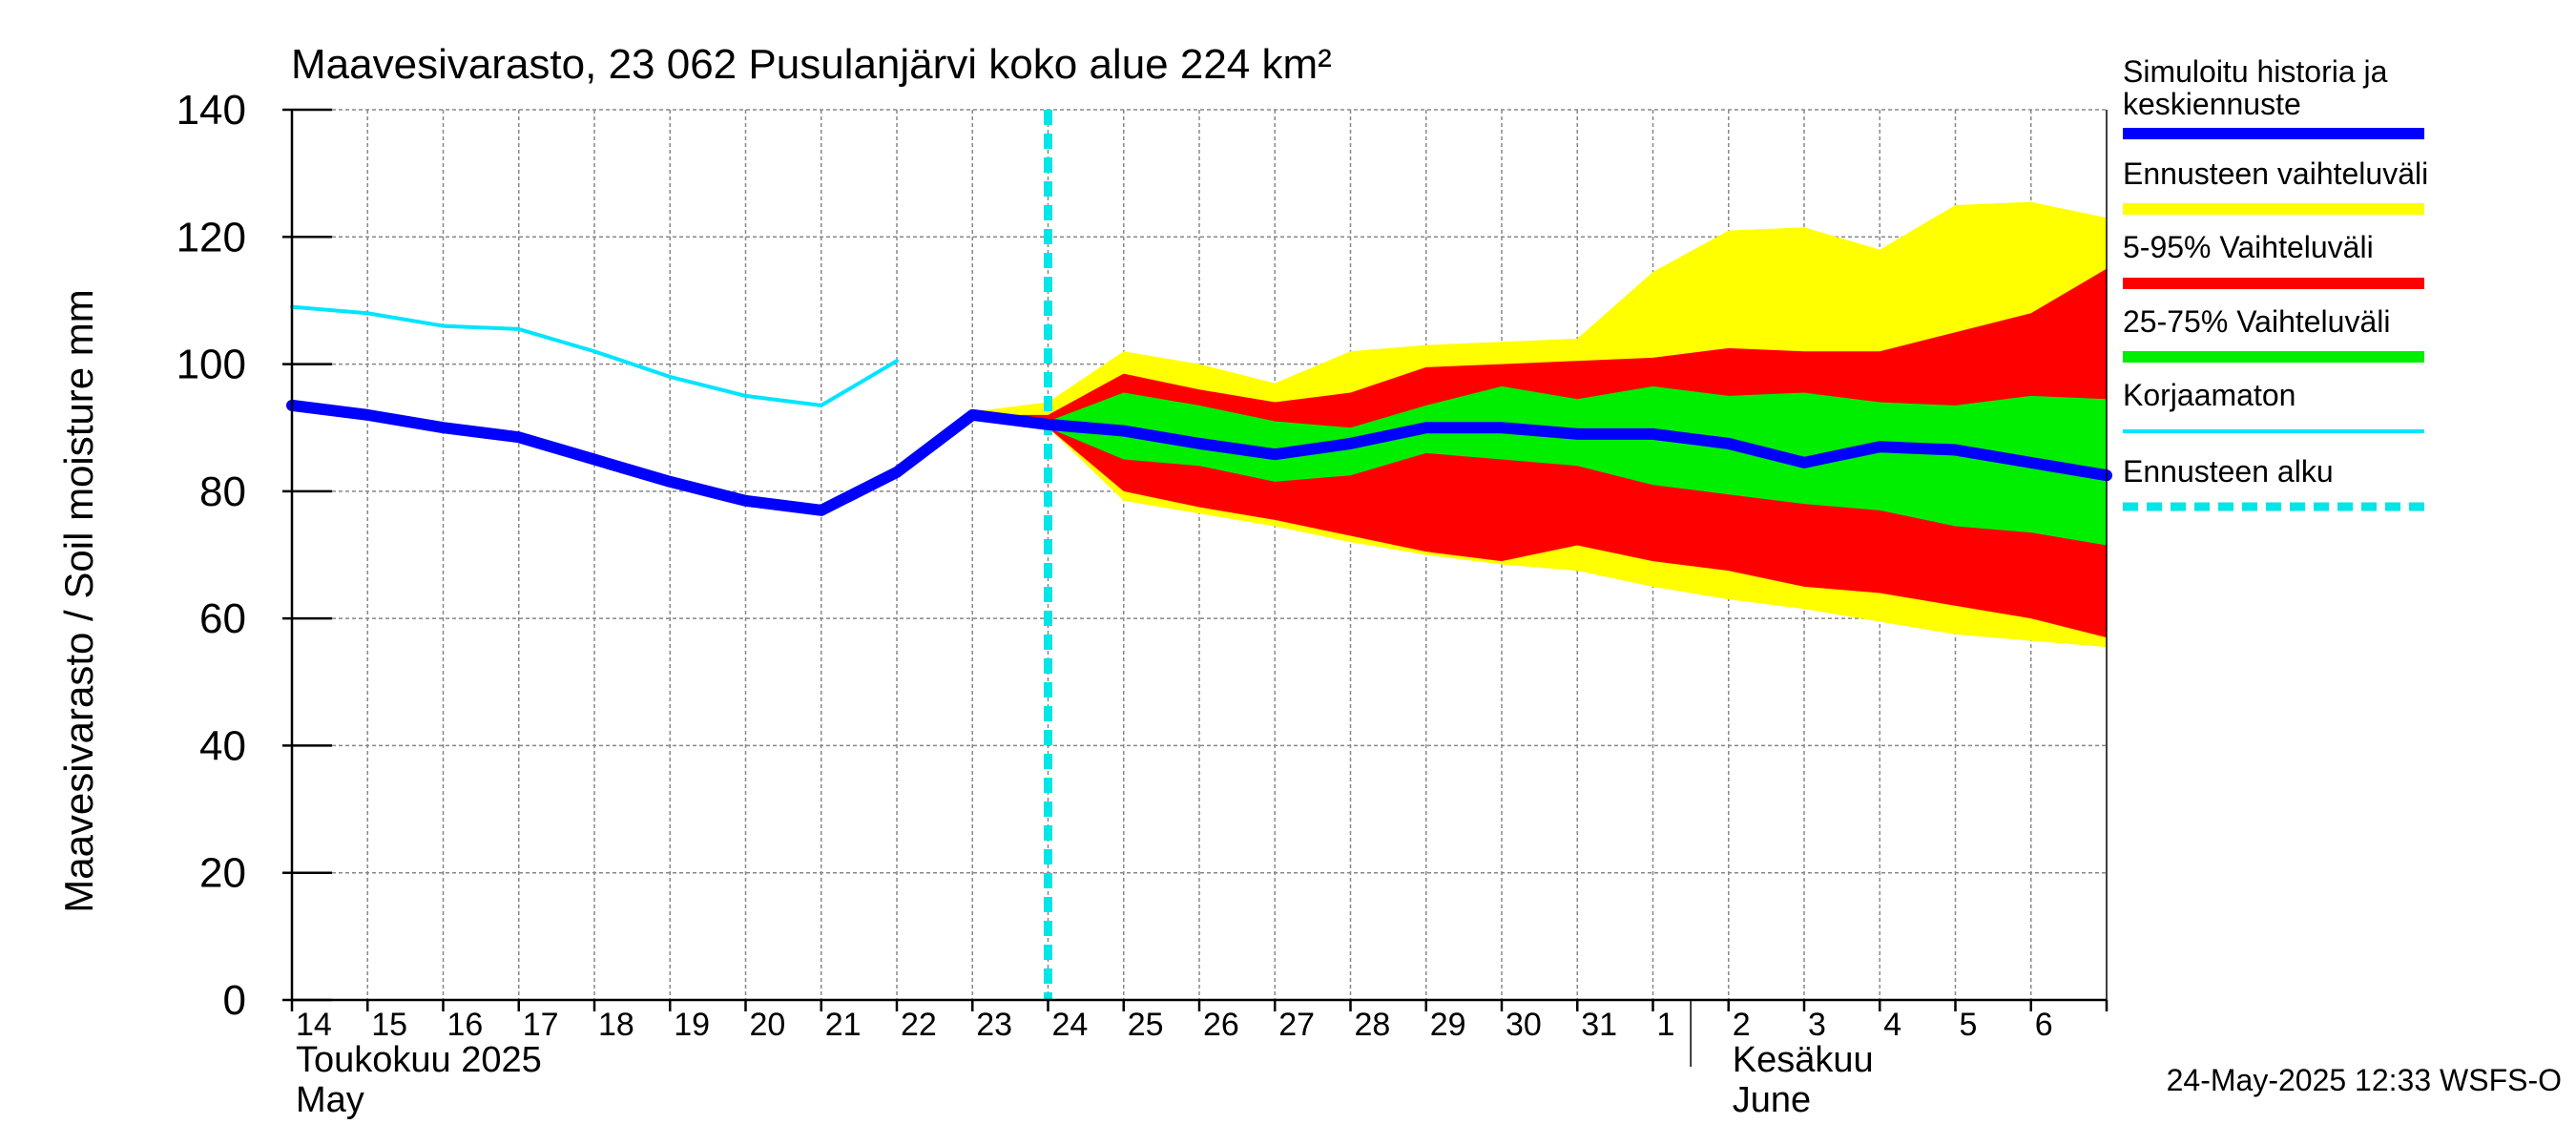 Image resolution: width=2576 pixels, height=1145 pixels. Describe the element at coordinates (1070, 1025) in the screenshot. I see `x-tick-label: 24` at that location.